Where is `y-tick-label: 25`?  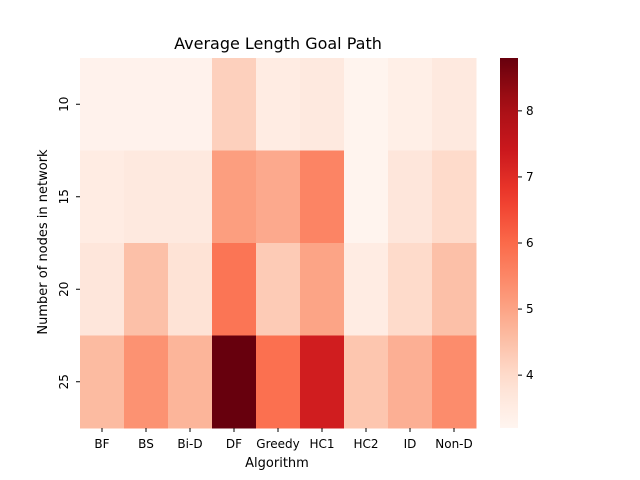
y-tick-label: 25 is located at coordinates (64, 381).